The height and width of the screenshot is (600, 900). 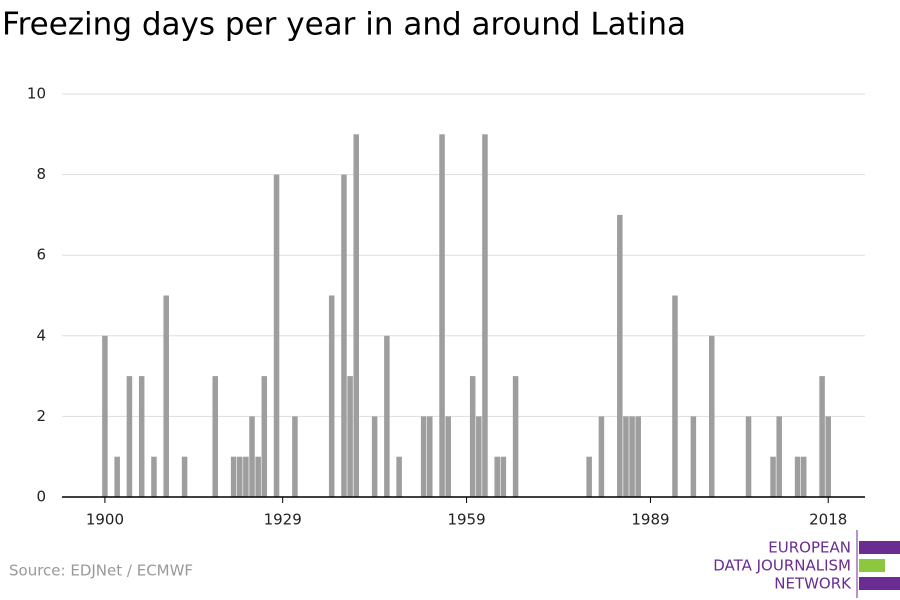 I want to click on source: Source: EDJNet / ECMWF, so click(x=101, y=571).